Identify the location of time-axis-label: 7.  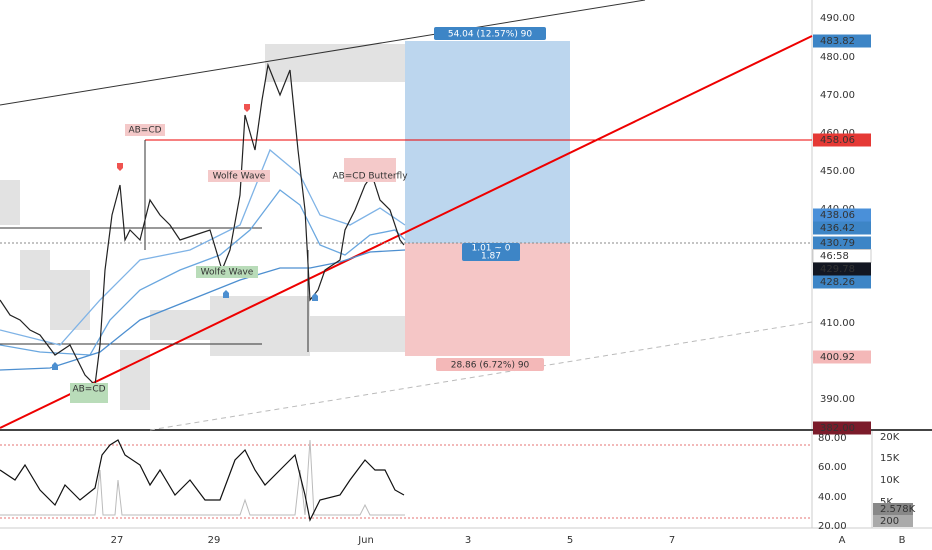
(672, 540).